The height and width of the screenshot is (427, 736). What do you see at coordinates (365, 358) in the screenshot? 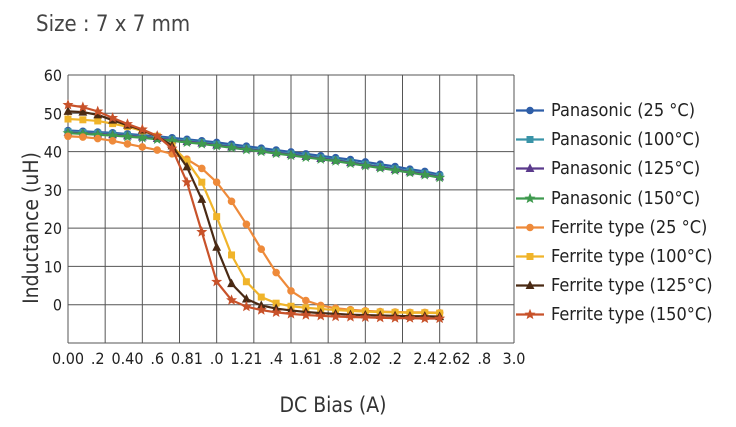
I see `x-tick-label: 2.02` at bounding box center [365, 358].